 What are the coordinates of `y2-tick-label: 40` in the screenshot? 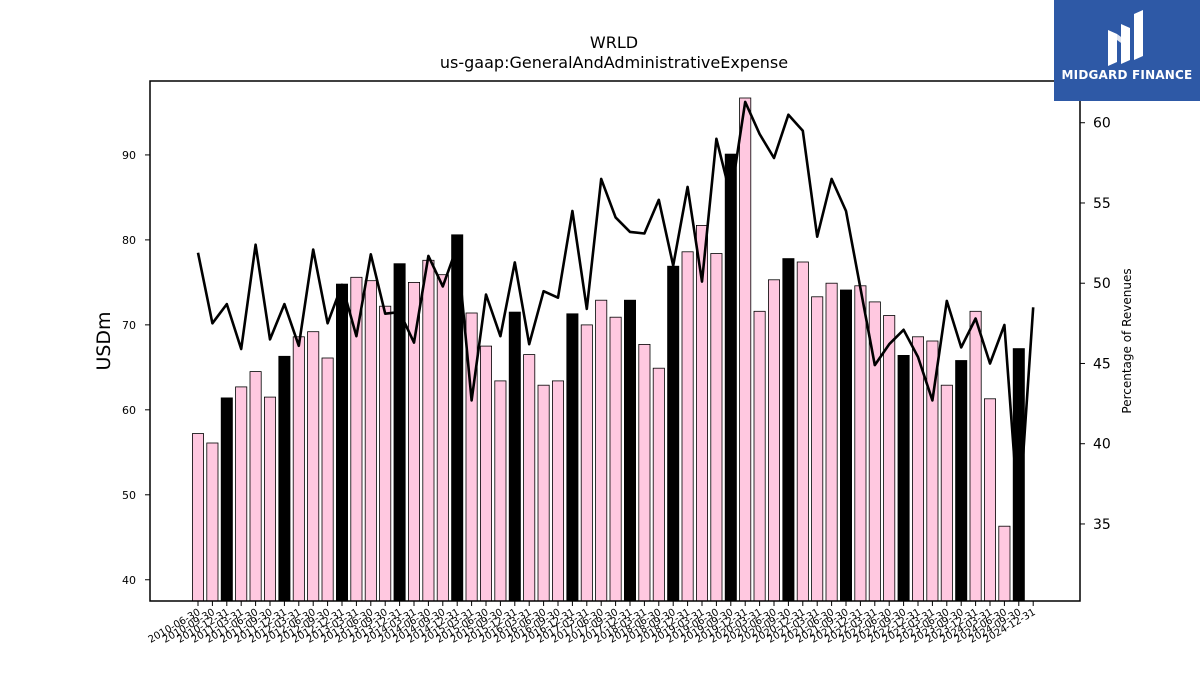 It's located at (1102, 445).